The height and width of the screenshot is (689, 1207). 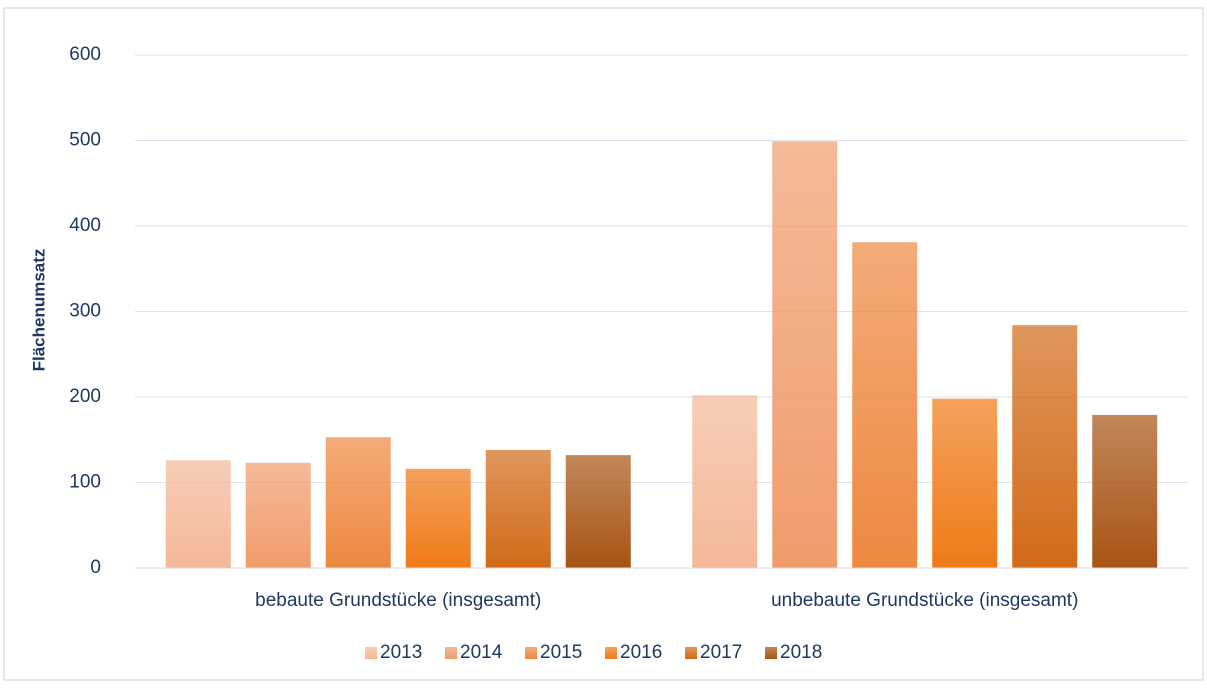 I want to click on y-tick-label: 200, so click(x=85, y=396).